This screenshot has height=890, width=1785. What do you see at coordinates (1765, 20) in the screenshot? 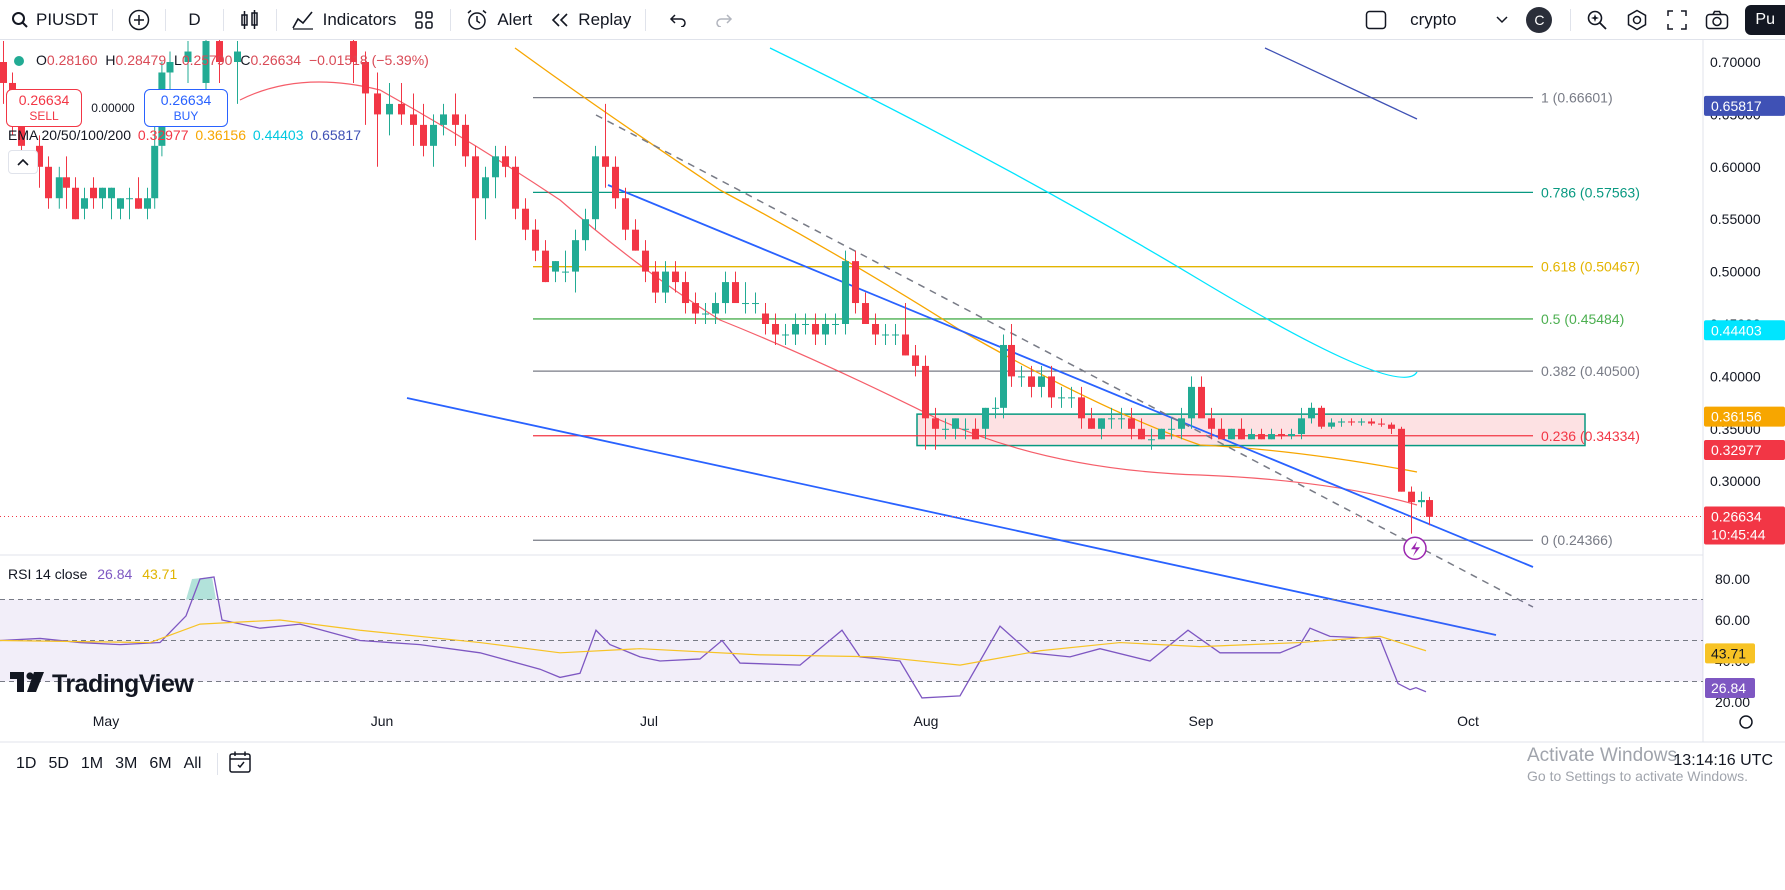
I see `publish-button: Pu` at bounding box center [1765, 20].